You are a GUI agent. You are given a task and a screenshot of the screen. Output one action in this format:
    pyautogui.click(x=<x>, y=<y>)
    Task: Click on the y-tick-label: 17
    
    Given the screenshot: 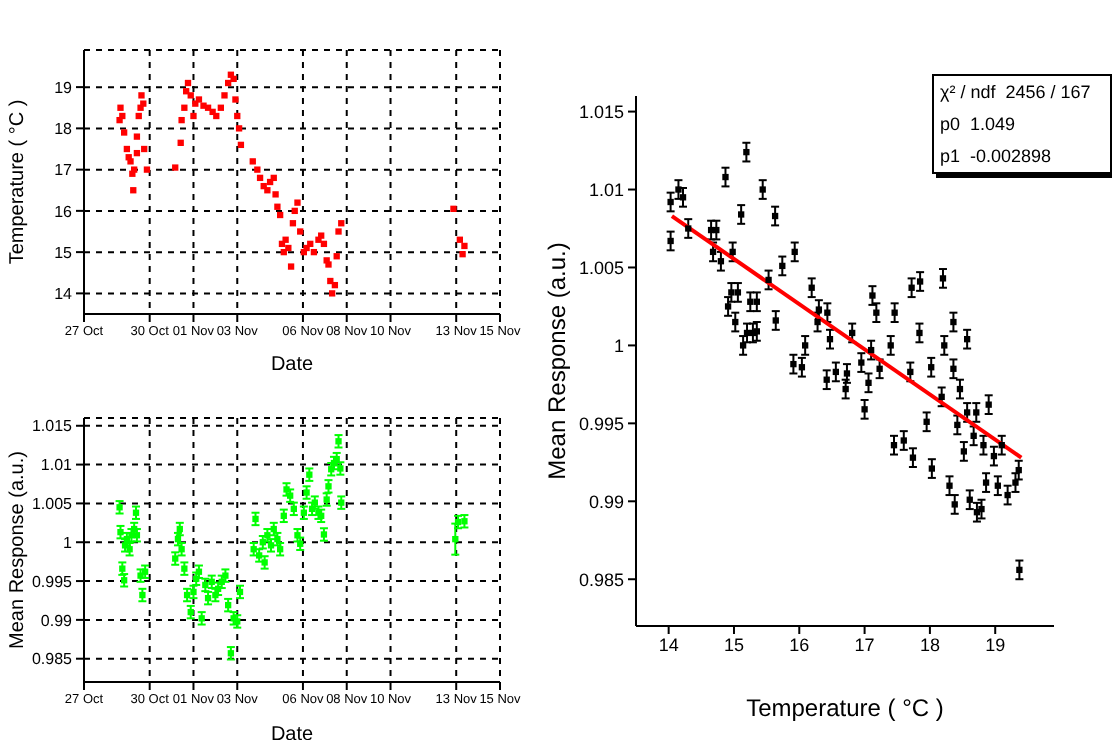 What is the action you would take?
    pyautogui.click(x=64, y=170)
    